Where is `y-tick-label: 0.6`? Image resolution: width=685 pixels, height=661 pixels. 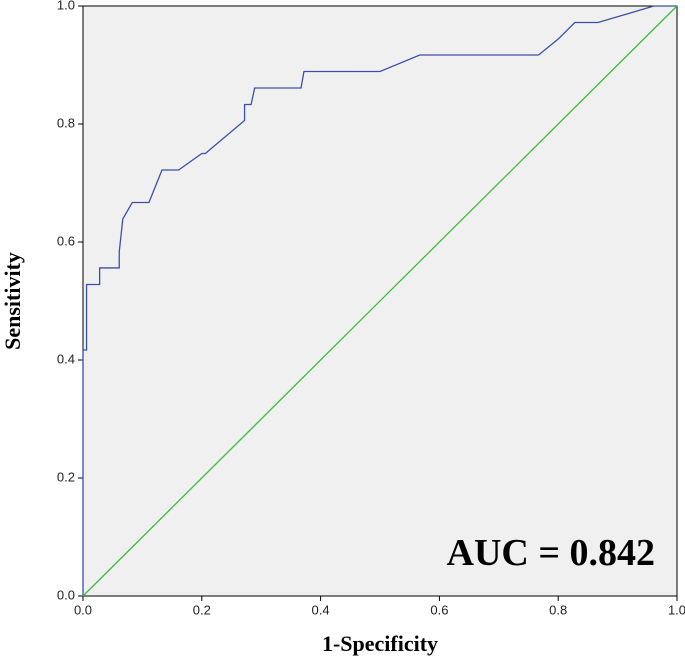 y-tick-label: 0.6 is located at coordinates (66, 240).